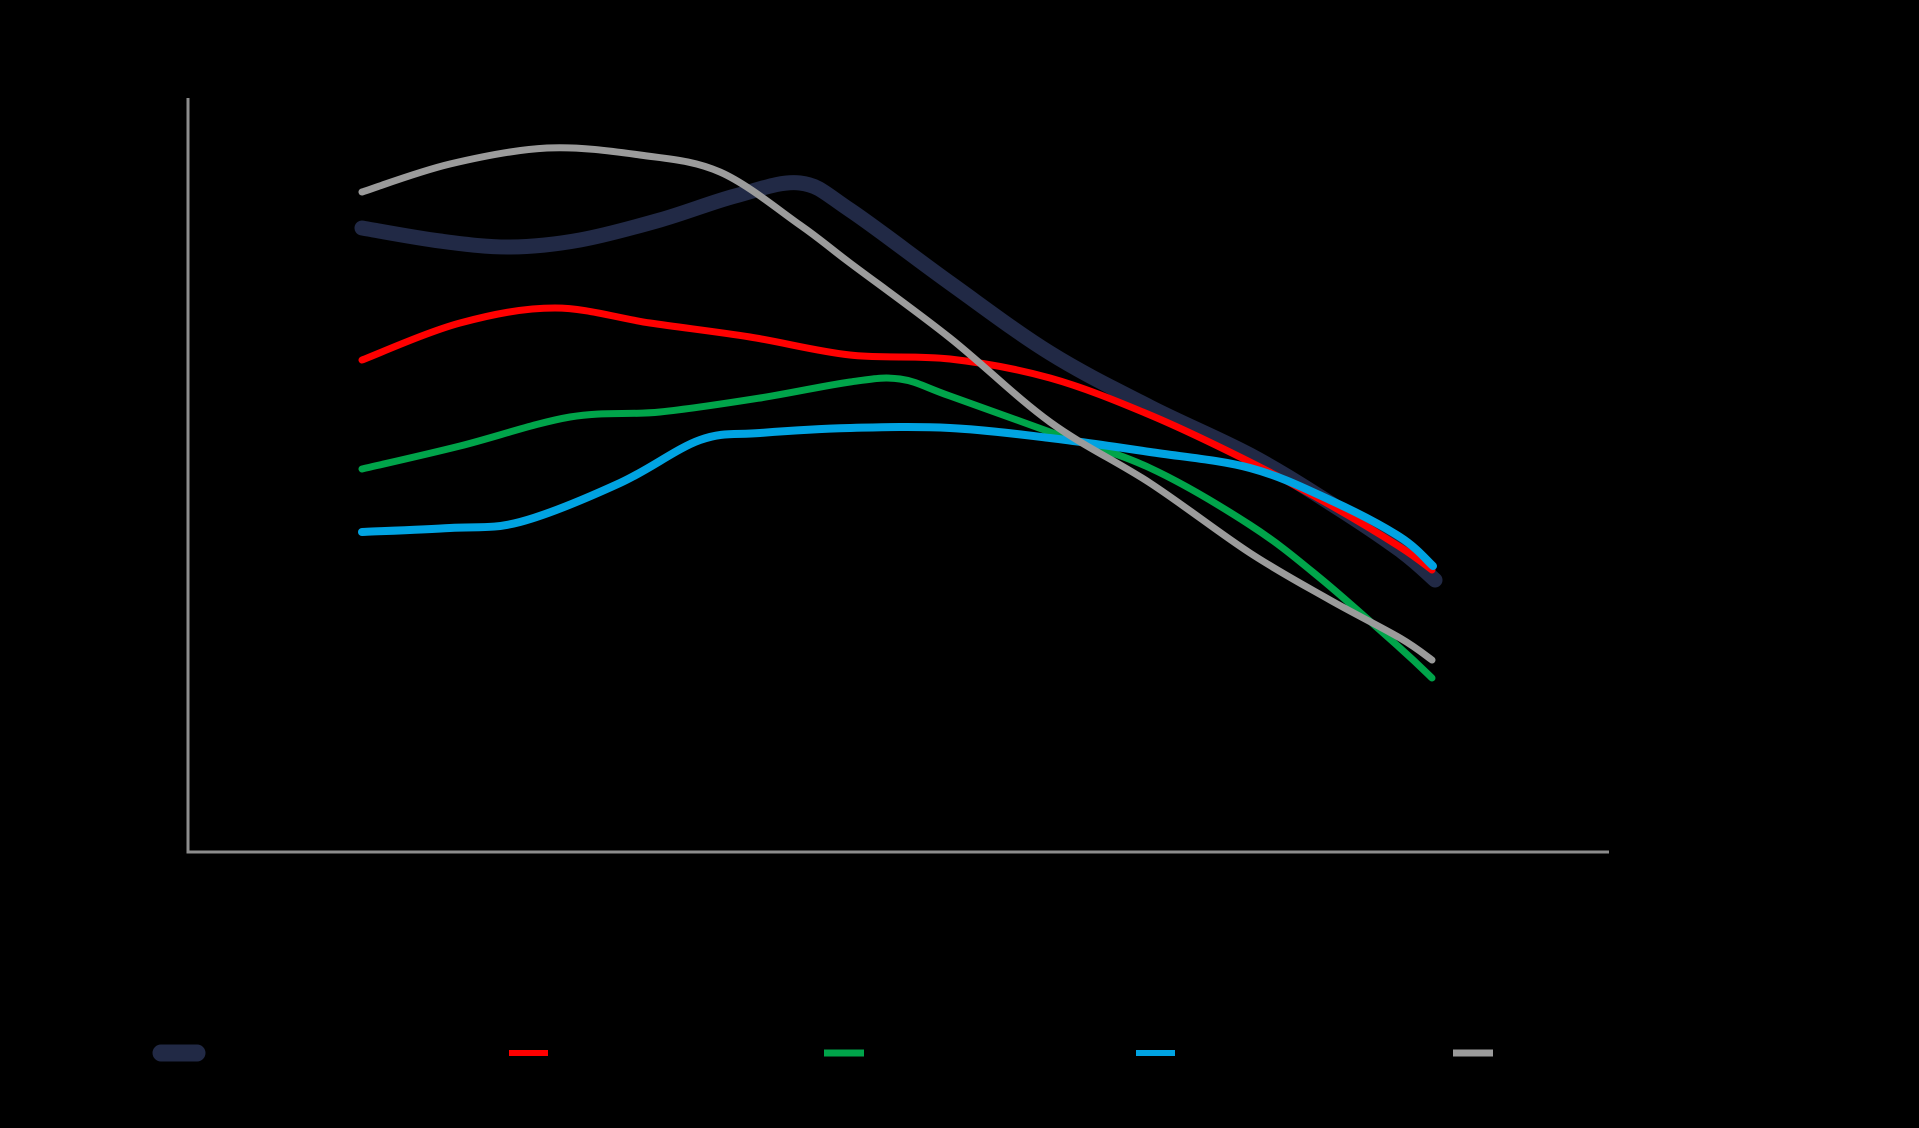 This screenshot has width=1919, height=1128. What do you see at coordinates (897, 496) in the screenshot?
I see `series-line-light-blue` at bounding box center [897, 496].